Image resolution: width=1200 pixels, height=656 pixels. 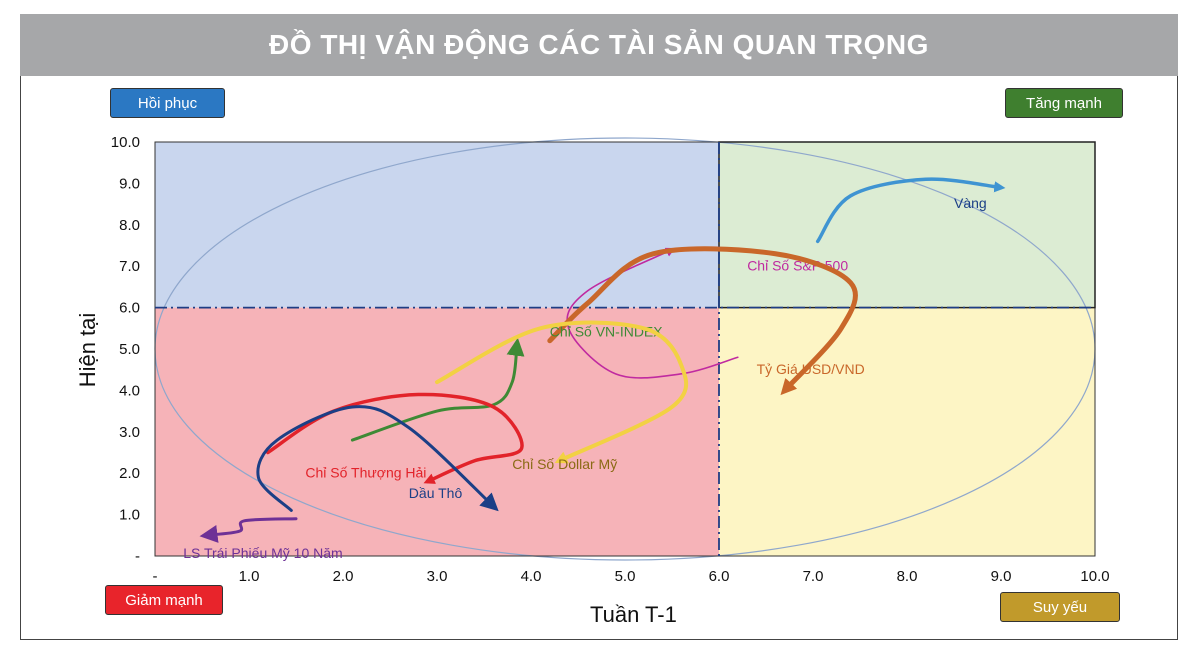 What do you see at coordinates (129, 308) in the screenshot?
I see `y-tick-label: 6.0` at bounding box center [129, 308].